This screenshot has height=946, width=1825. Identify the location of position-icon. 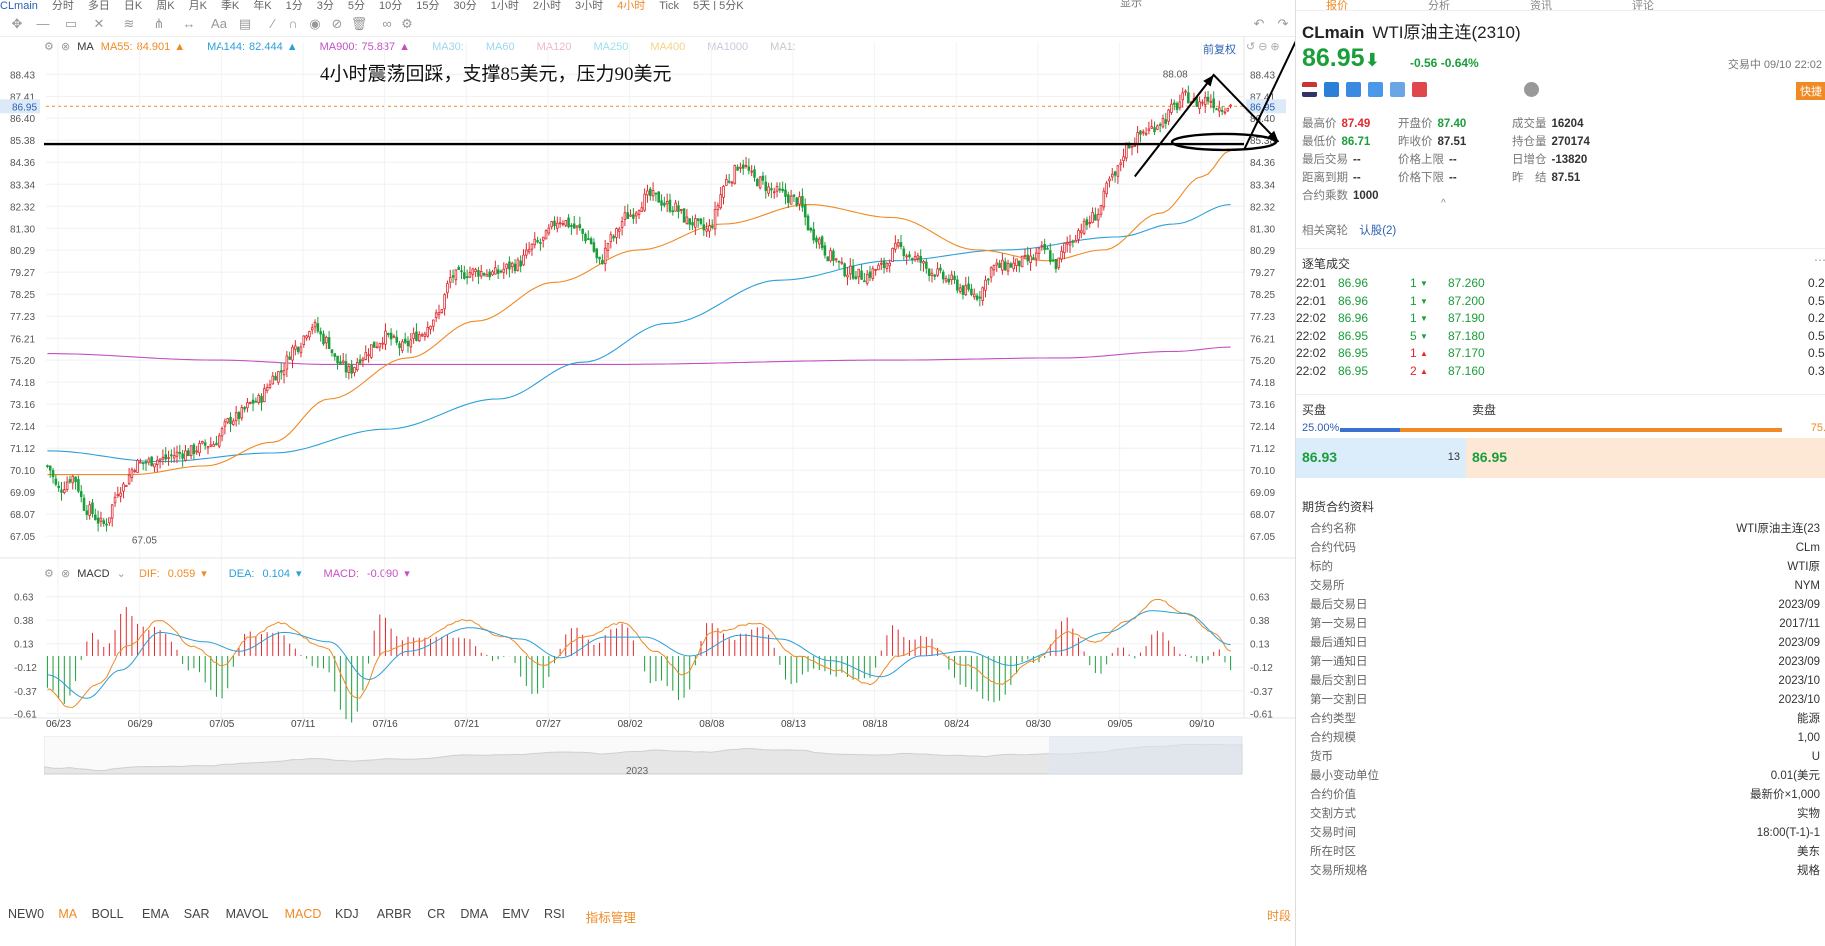
(1353, 89).